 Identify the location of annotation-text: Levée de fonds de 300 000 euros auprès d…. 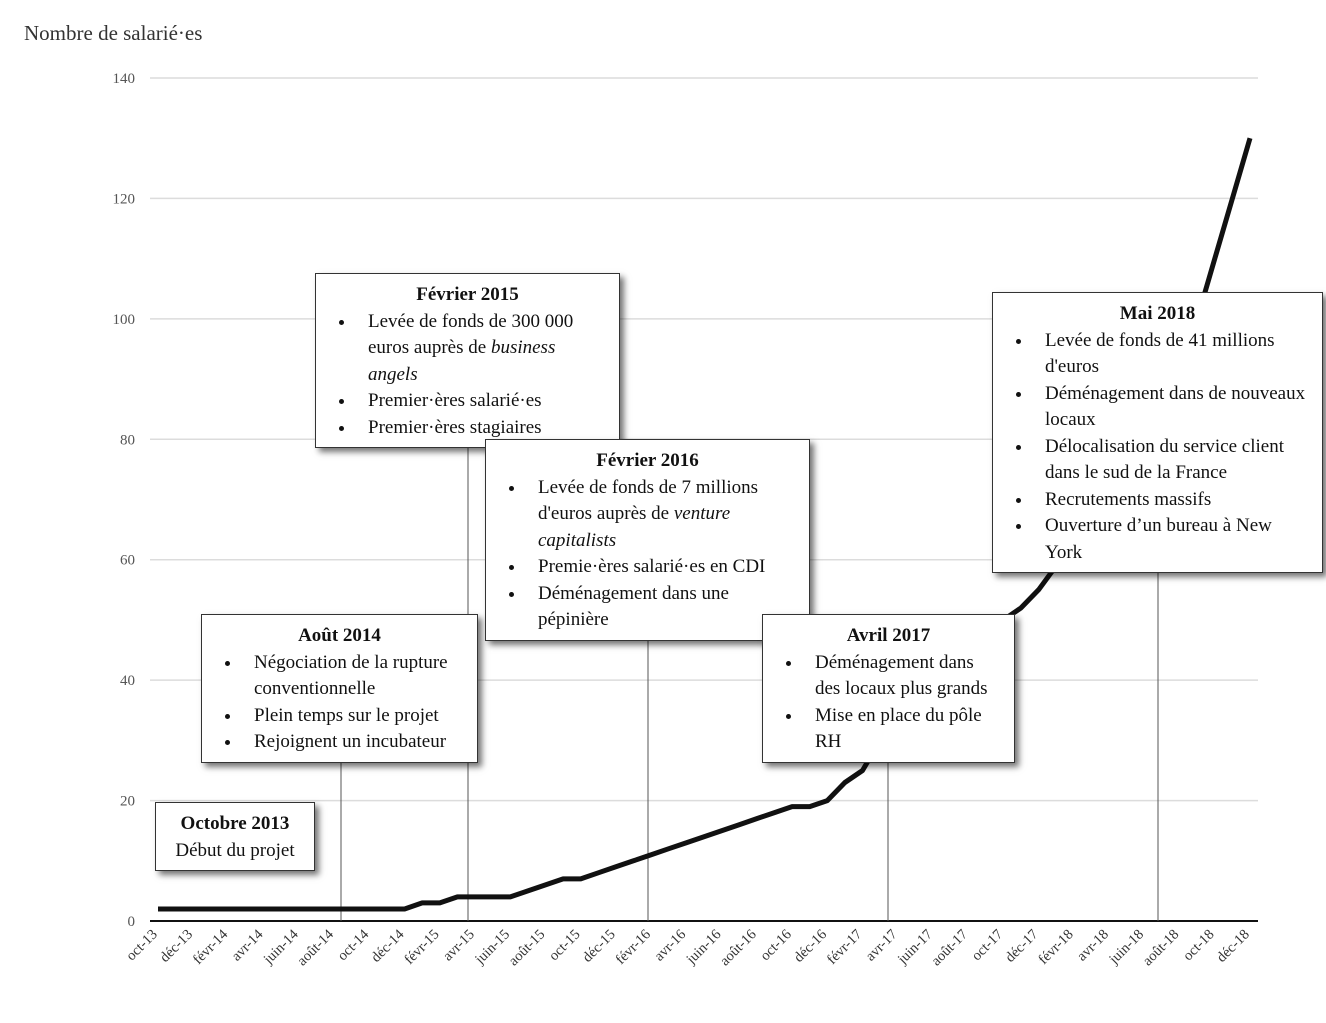
(471, 334).